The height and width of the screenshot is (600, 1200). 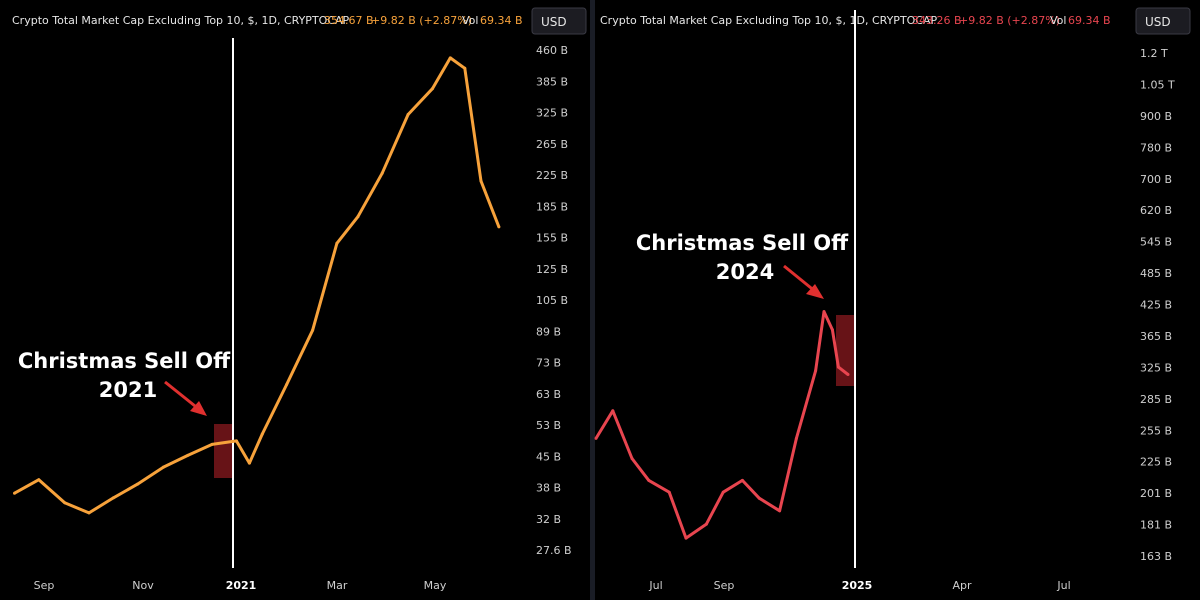 What do you see at coordinates (240, 585) in the screenshot?
I see `left-x-axis: Sep Nov 2021 Mar May` at bounding box center [240, 585].